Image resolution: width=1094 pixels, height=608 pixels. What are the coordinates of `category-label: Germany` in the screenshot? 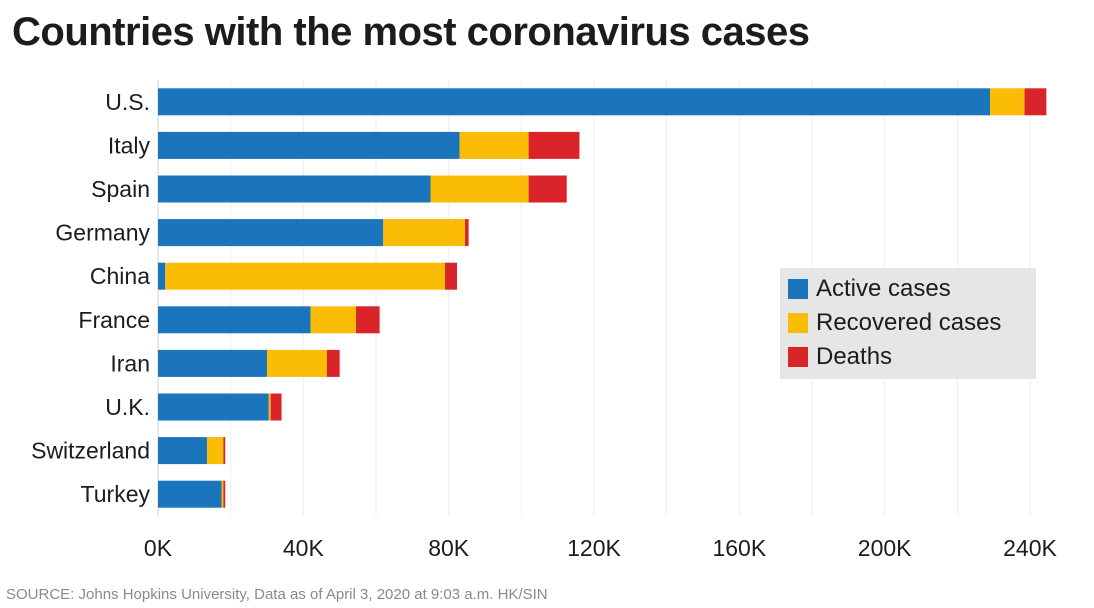 It's located at (102, 233).